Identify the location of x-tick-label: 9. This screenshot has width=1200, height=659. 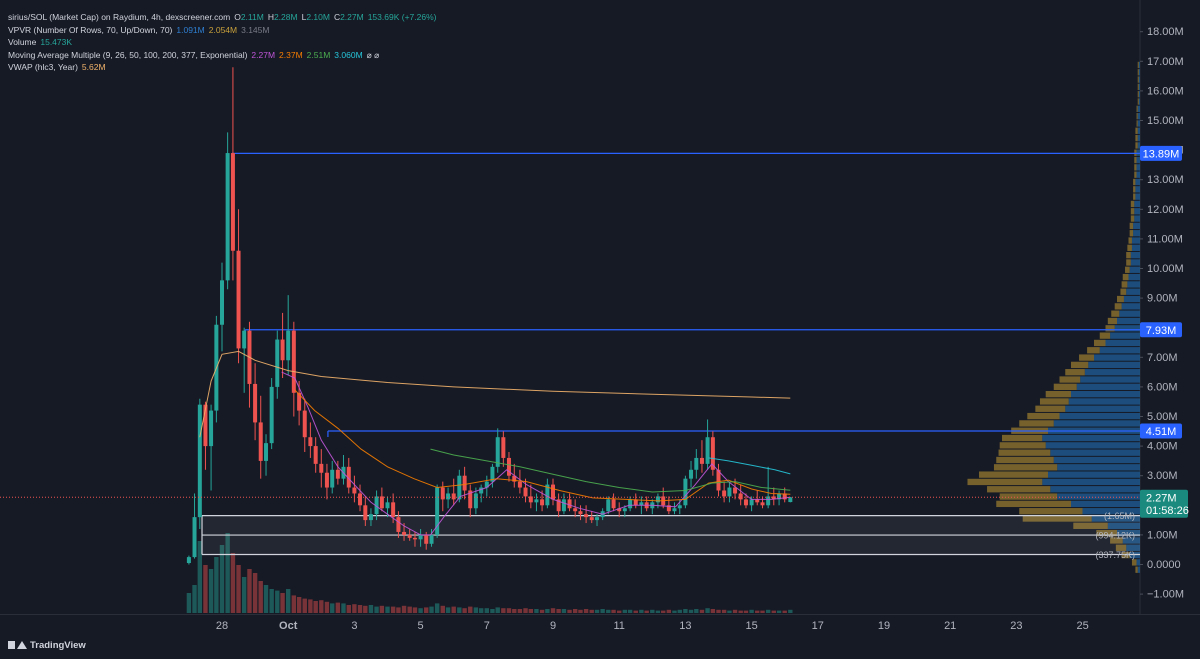
(553, 626).